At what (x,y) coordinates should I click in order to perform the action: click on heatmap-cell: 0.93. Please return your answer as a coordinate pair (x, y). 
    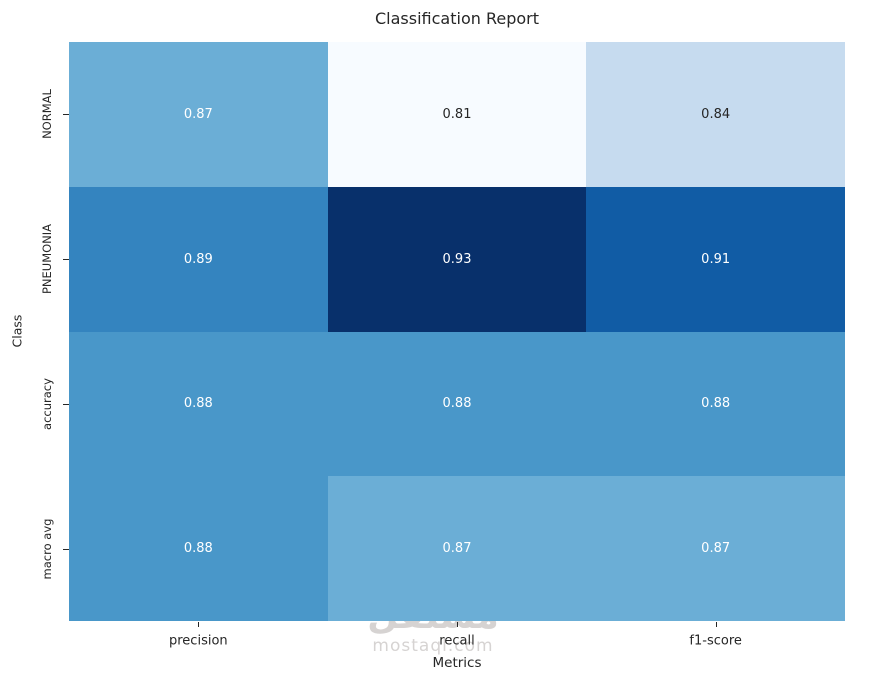
    Looking at the image, I should click on (457, 259).